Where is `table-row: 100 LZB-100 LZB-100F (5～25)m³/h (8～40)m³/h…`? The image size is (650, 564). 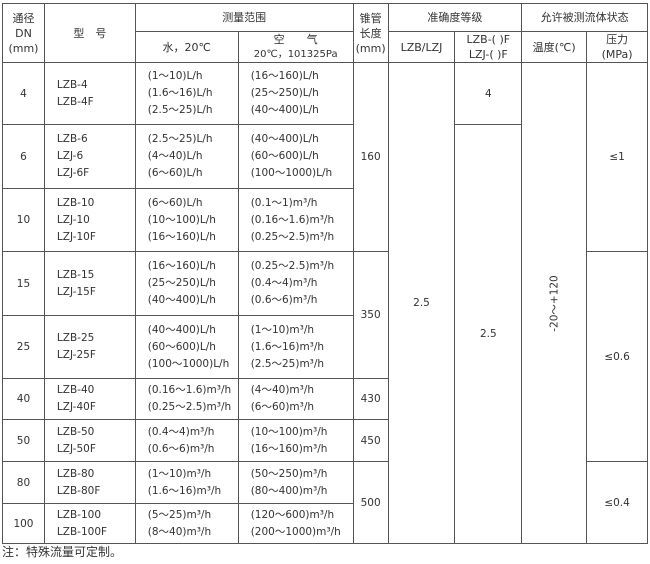
table-row: 100 LZB-100 LZB-100F (5～25)m³/h (8～40)m³/h… is located at coordinates (325, 523).